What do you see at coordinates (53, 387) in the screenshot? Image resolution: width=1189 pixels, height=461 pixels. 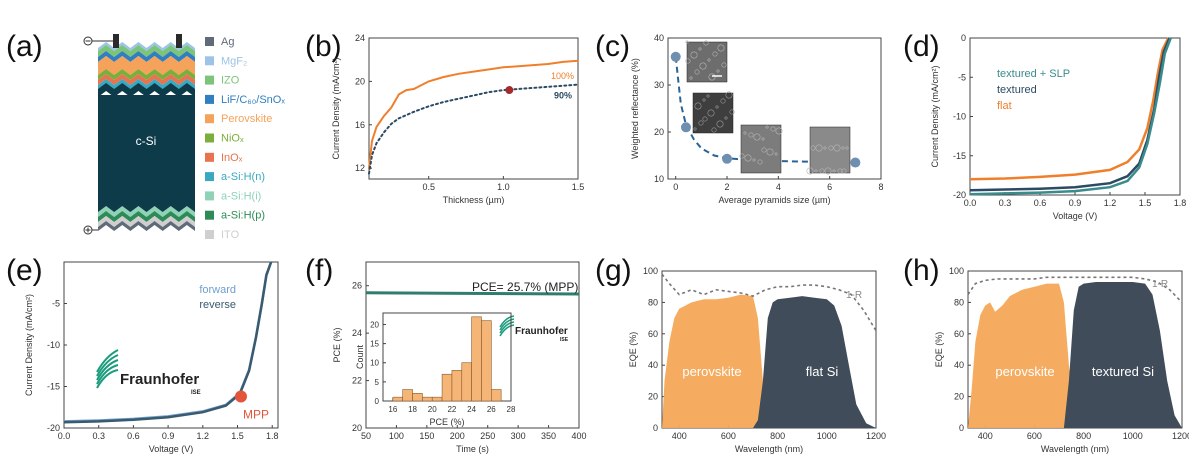 I see `y-tick-label-e: -15` at bounding box center [53, 387].